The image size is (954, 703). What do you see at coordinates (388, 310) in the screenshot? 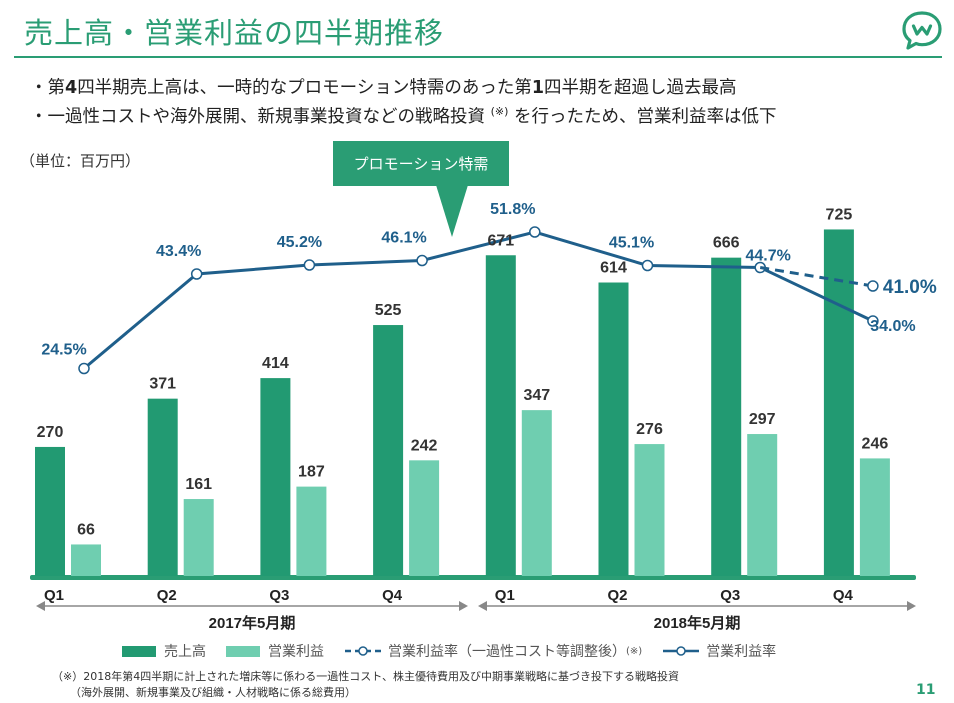
I see `bar-sales-label: 525` at bounding box center [388, 310].